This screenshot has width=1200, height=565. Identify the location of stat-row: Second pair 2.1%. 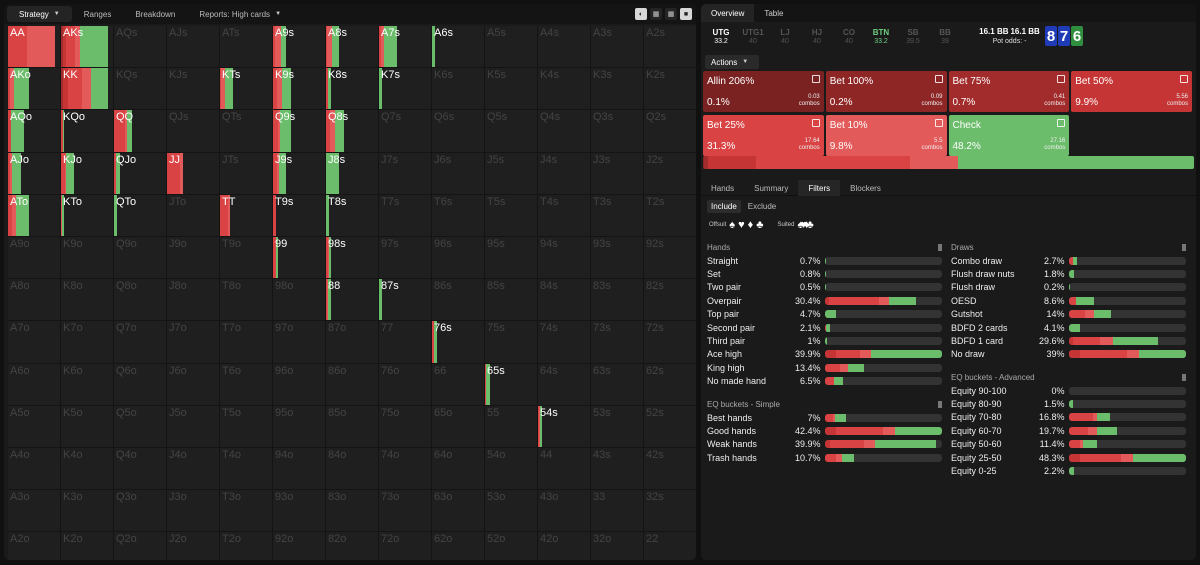
(824, 327).